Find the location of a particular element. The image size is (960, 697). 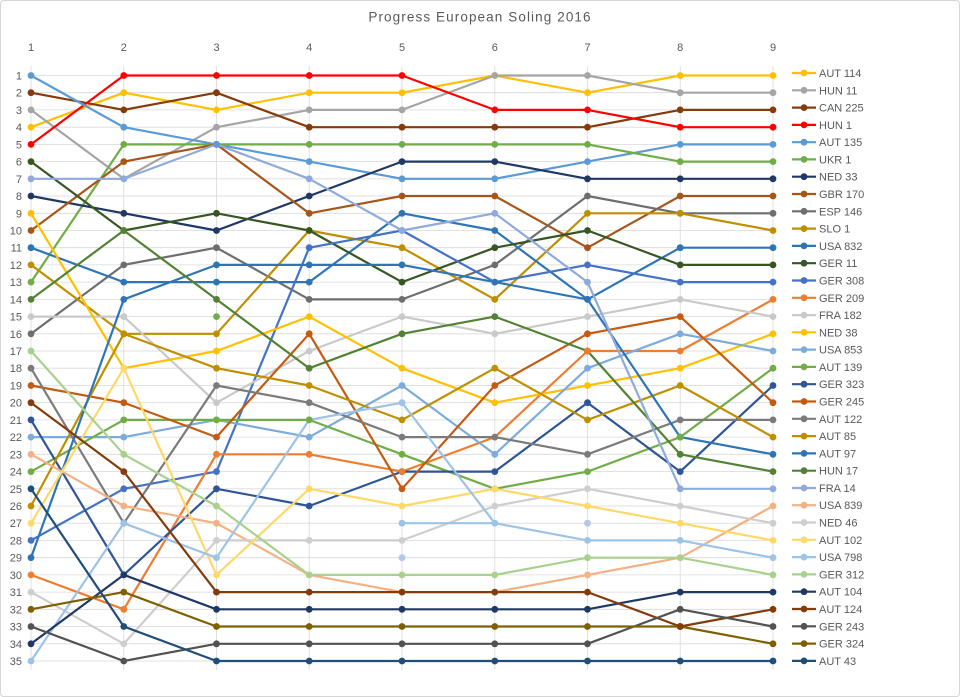

svg-text: AUT 43 is located at coordinates (837, 662).